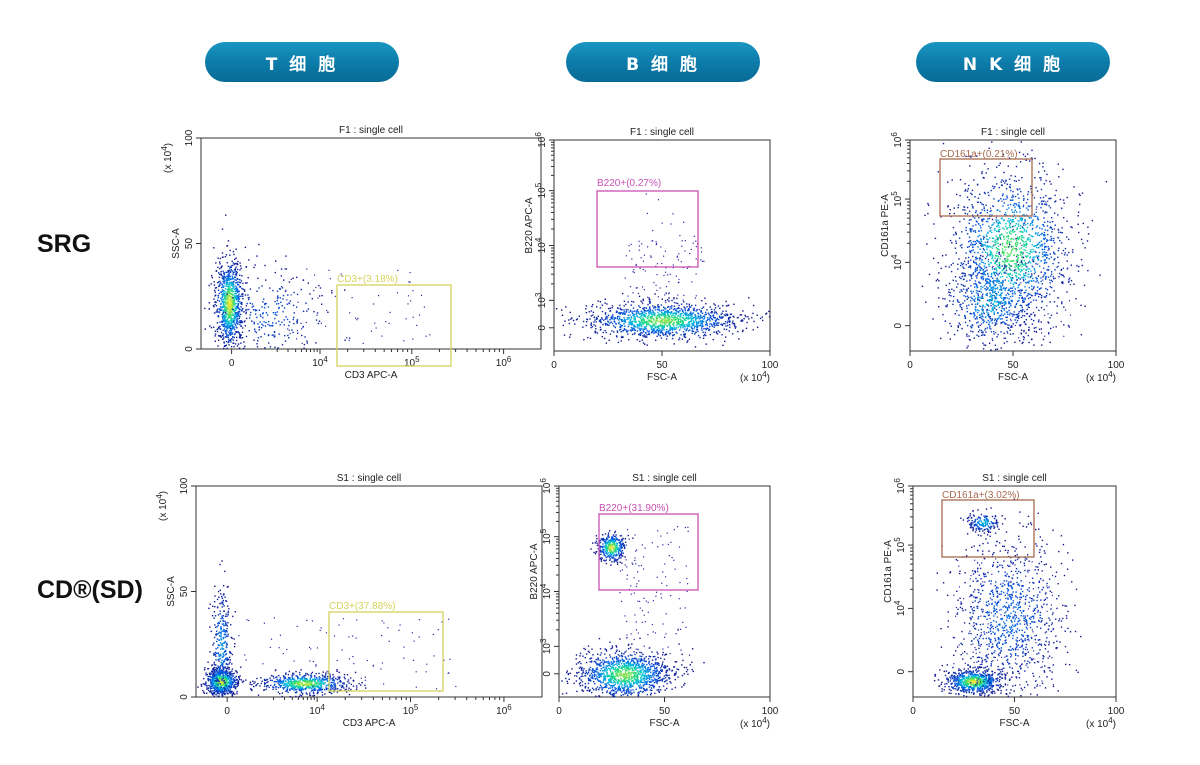  I want to click on gate-label: CD161a+(0.21%), so click(979, 154).